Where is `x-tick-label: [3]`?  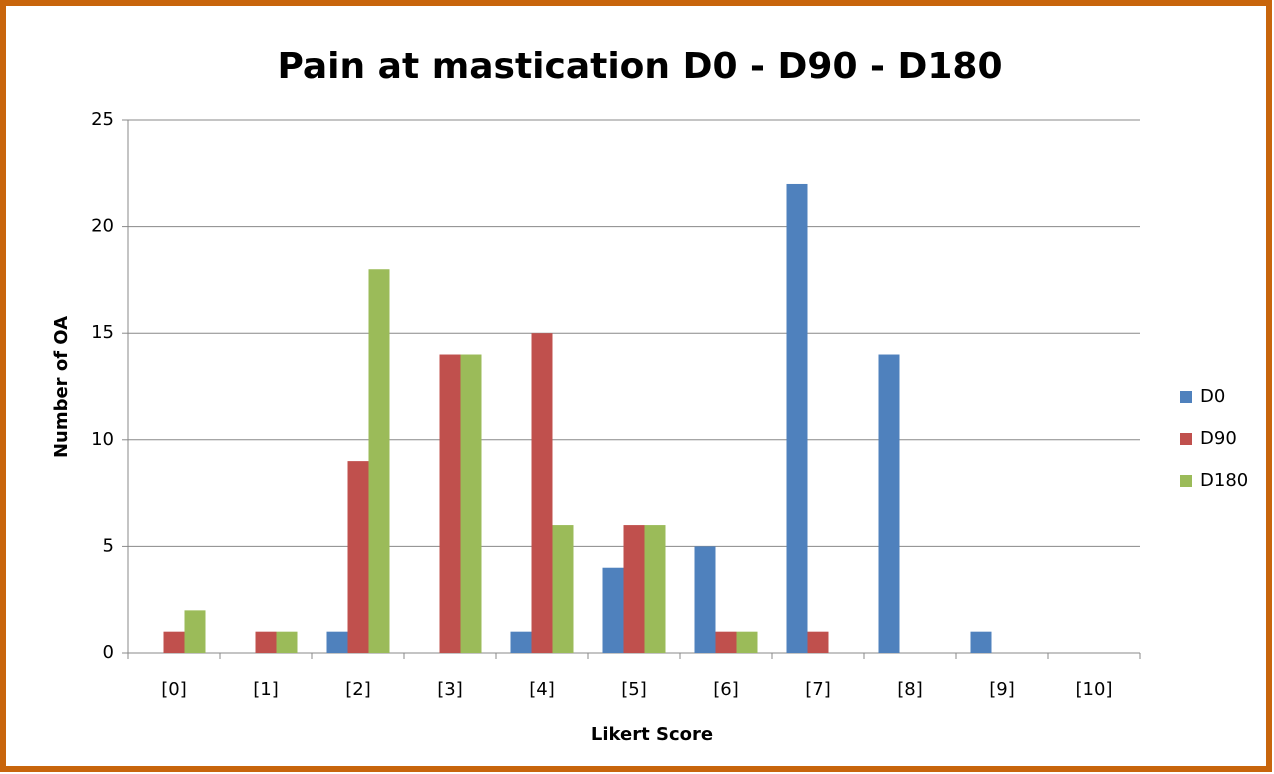
x-tick-label: [3] is located at coordinates (450, 689).